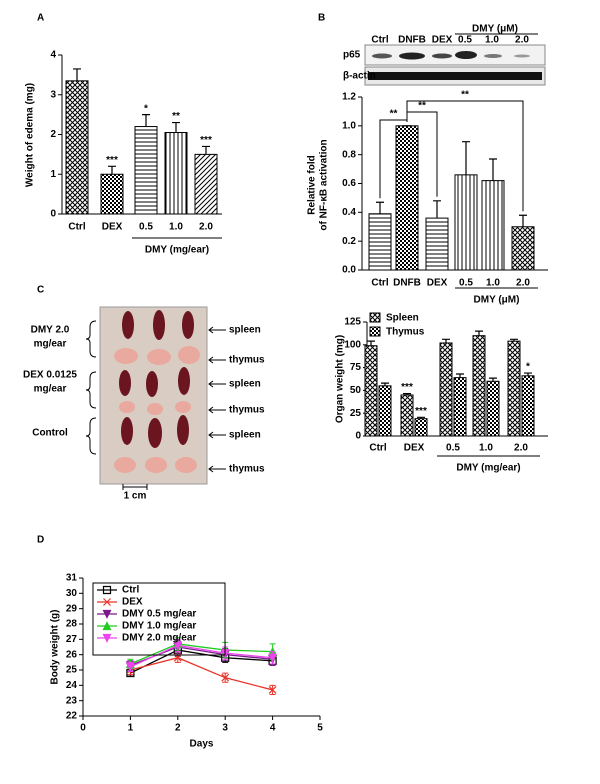 Image resolution: width=600 pixels, height=784 pixels. I want to click on y-tick-label: 28, so click(72, 624).